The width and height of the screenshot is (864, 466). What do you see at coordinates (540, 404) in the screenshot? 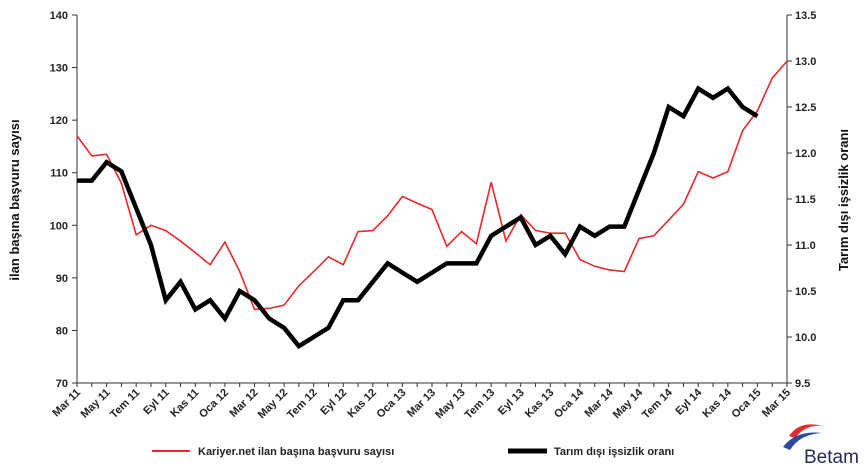
I see `x-tick-label: Kas 13` at bounding box center [540, 404].